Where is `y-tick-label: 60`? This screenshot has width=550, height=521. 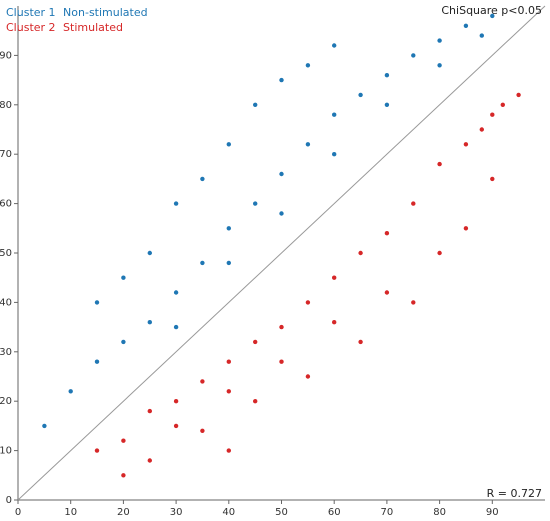 y-tick-label: 60 is located at coordinates (6, 204).